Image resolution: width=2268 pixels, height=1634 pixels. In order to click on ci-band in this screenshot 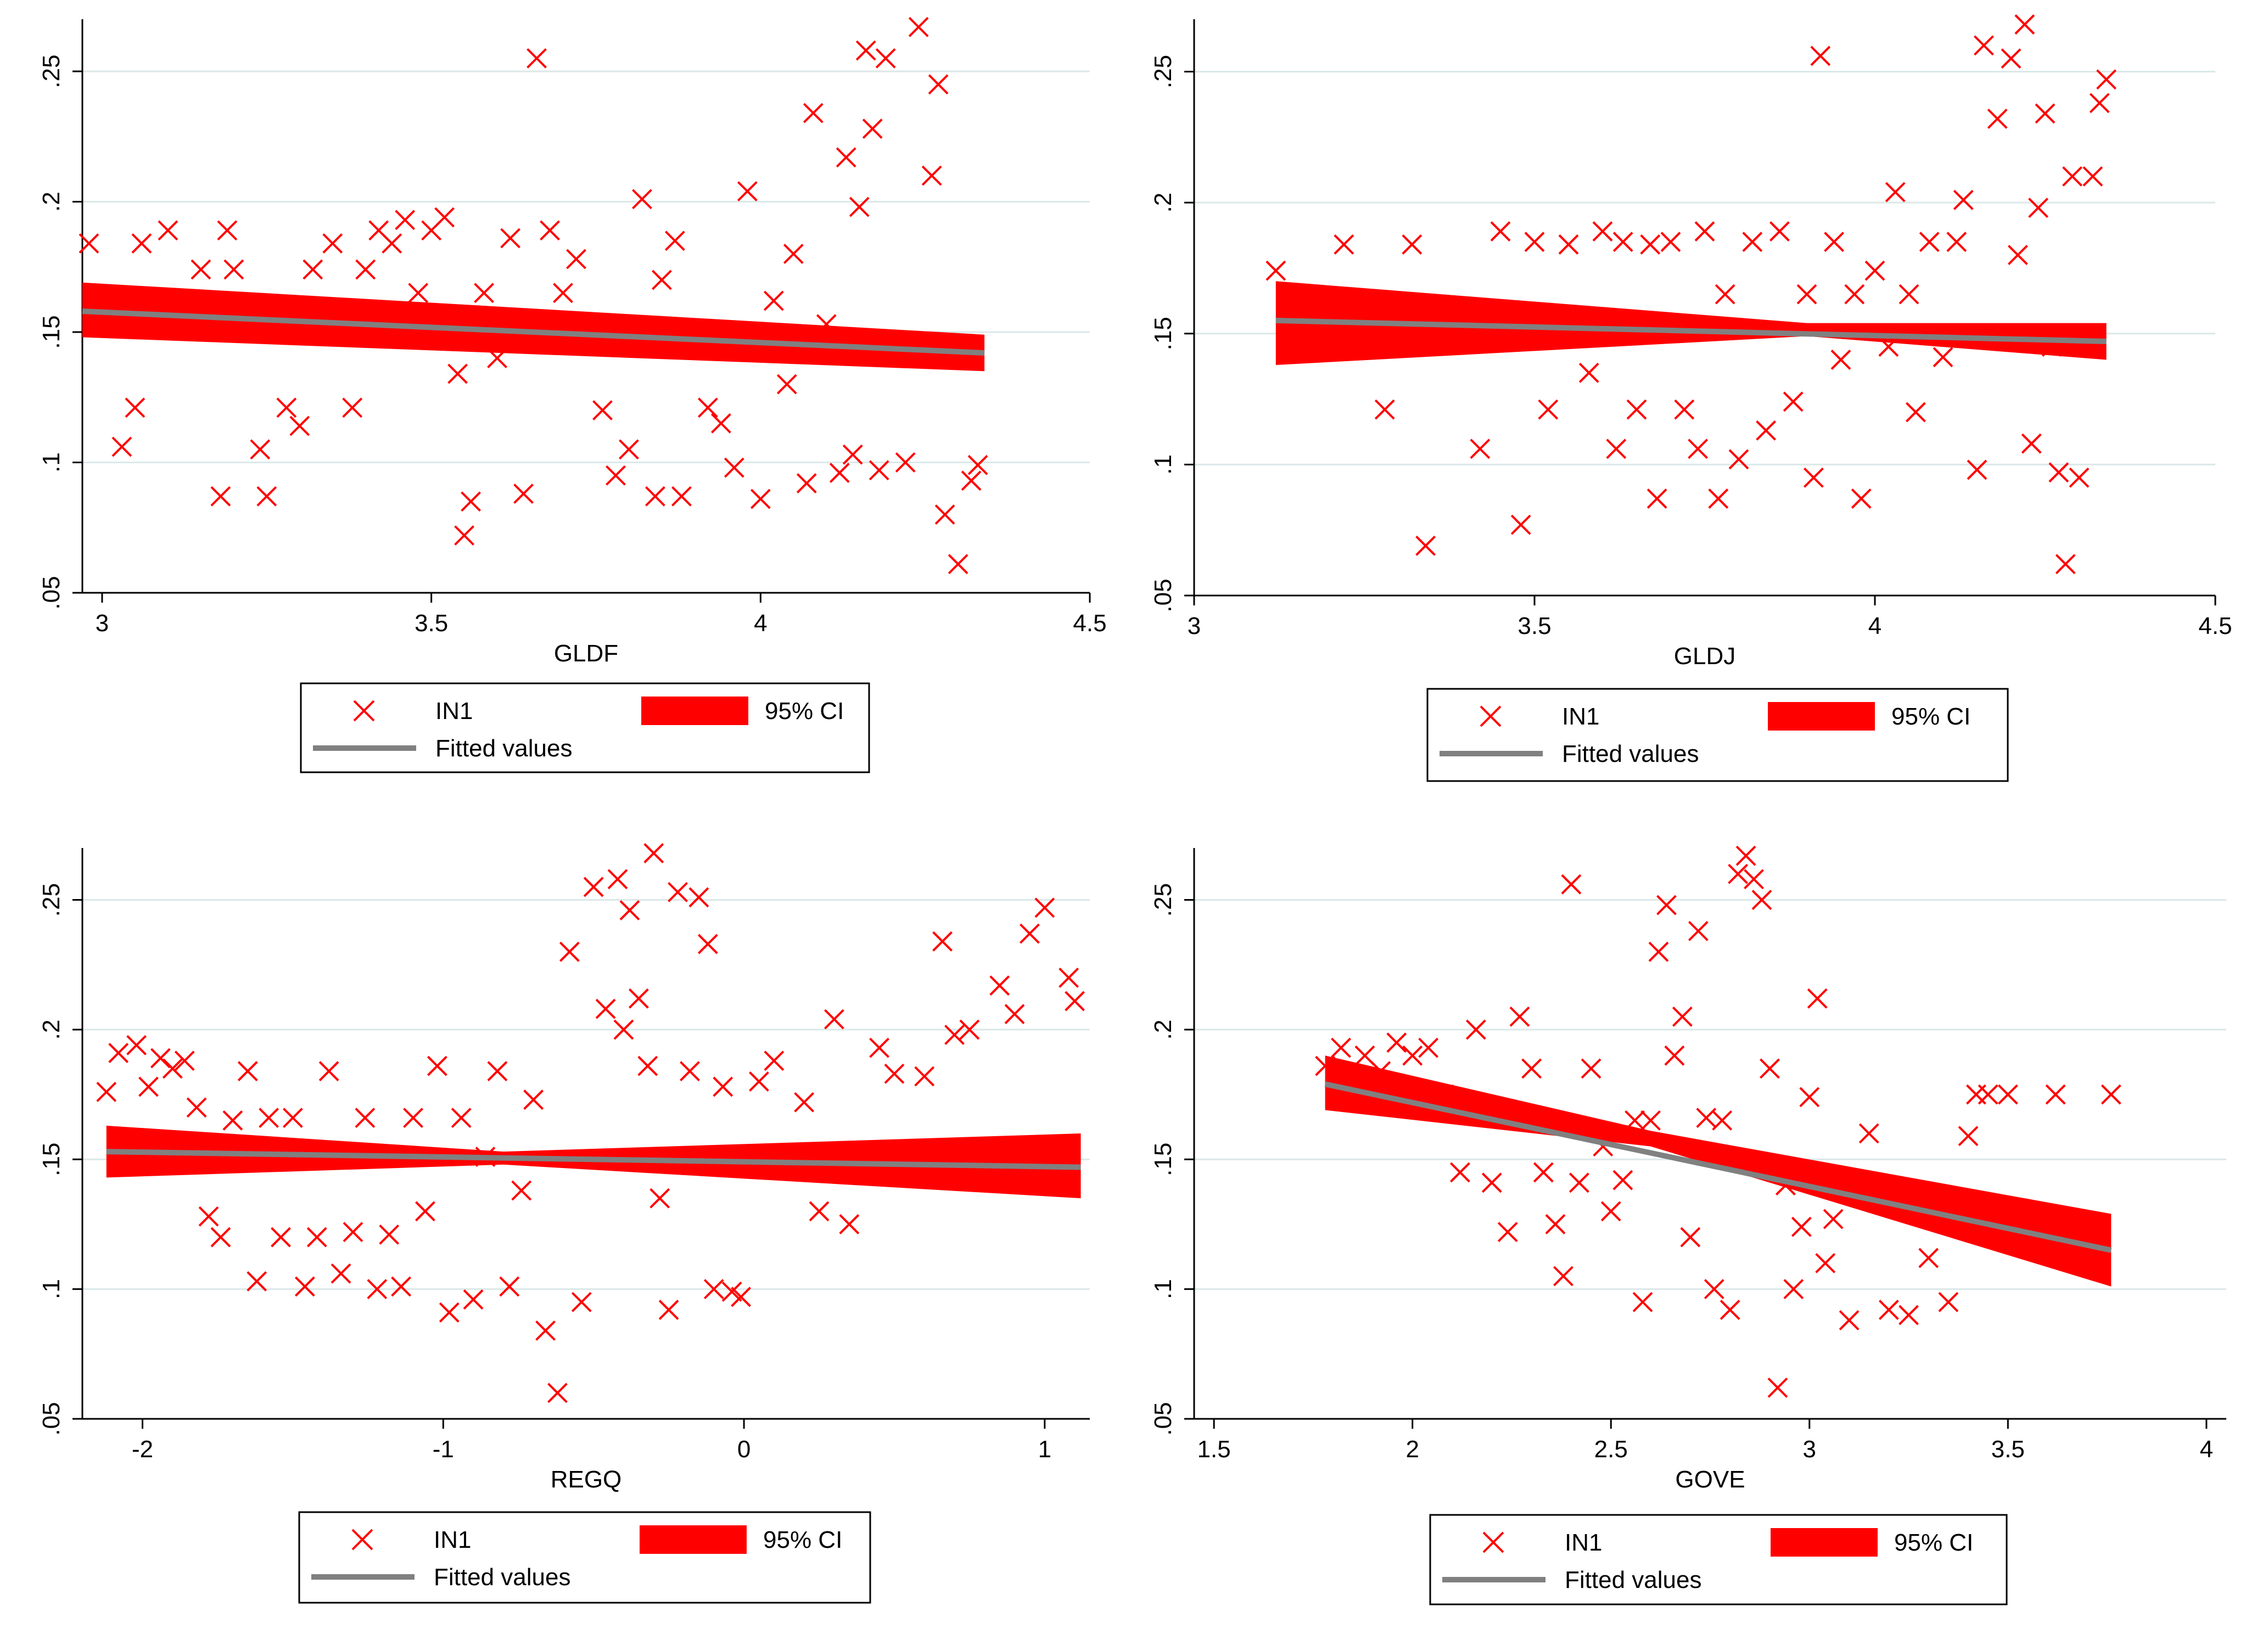, I will do `click(1719, 1171)`.